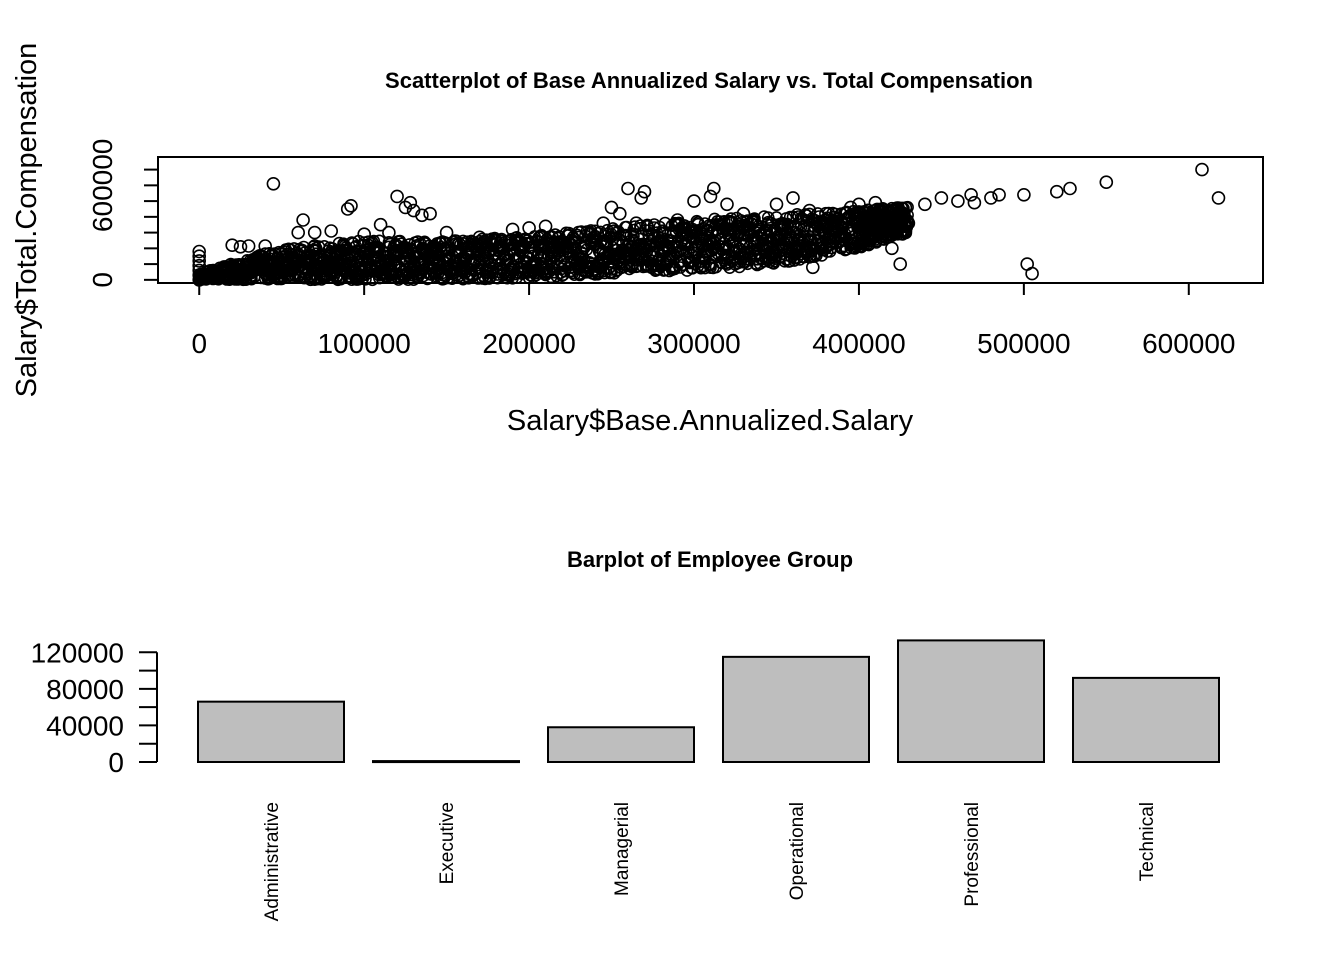  Describe the element at coordinates (94, 707) in the screenshot. I see `bar-y-axis: 0 40000 80000 120000` at that location.